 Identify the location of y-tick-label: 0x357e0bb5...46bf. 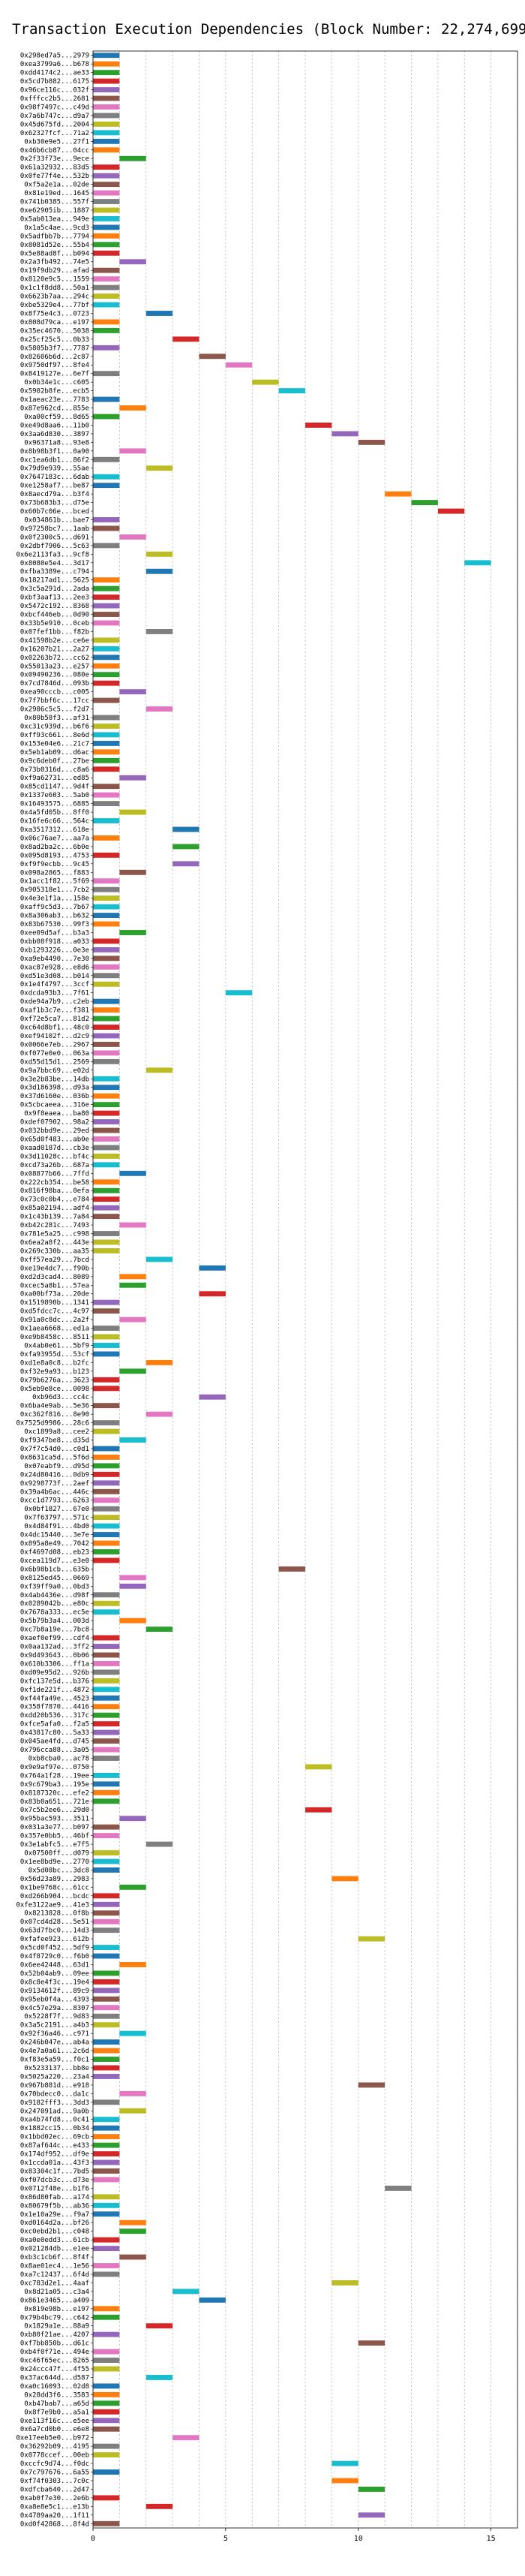
(54, 1836).